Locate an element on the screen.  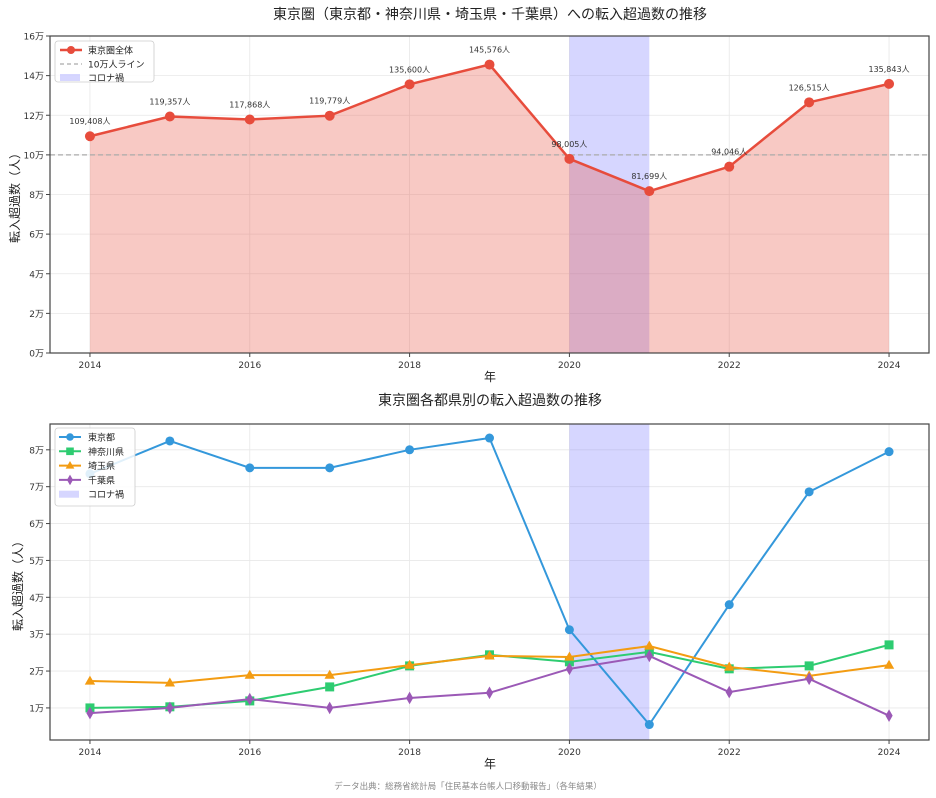
bottom-x-axis: 2014 2016 2018 2020 2022 2024 is located at coordinates (490, 749).